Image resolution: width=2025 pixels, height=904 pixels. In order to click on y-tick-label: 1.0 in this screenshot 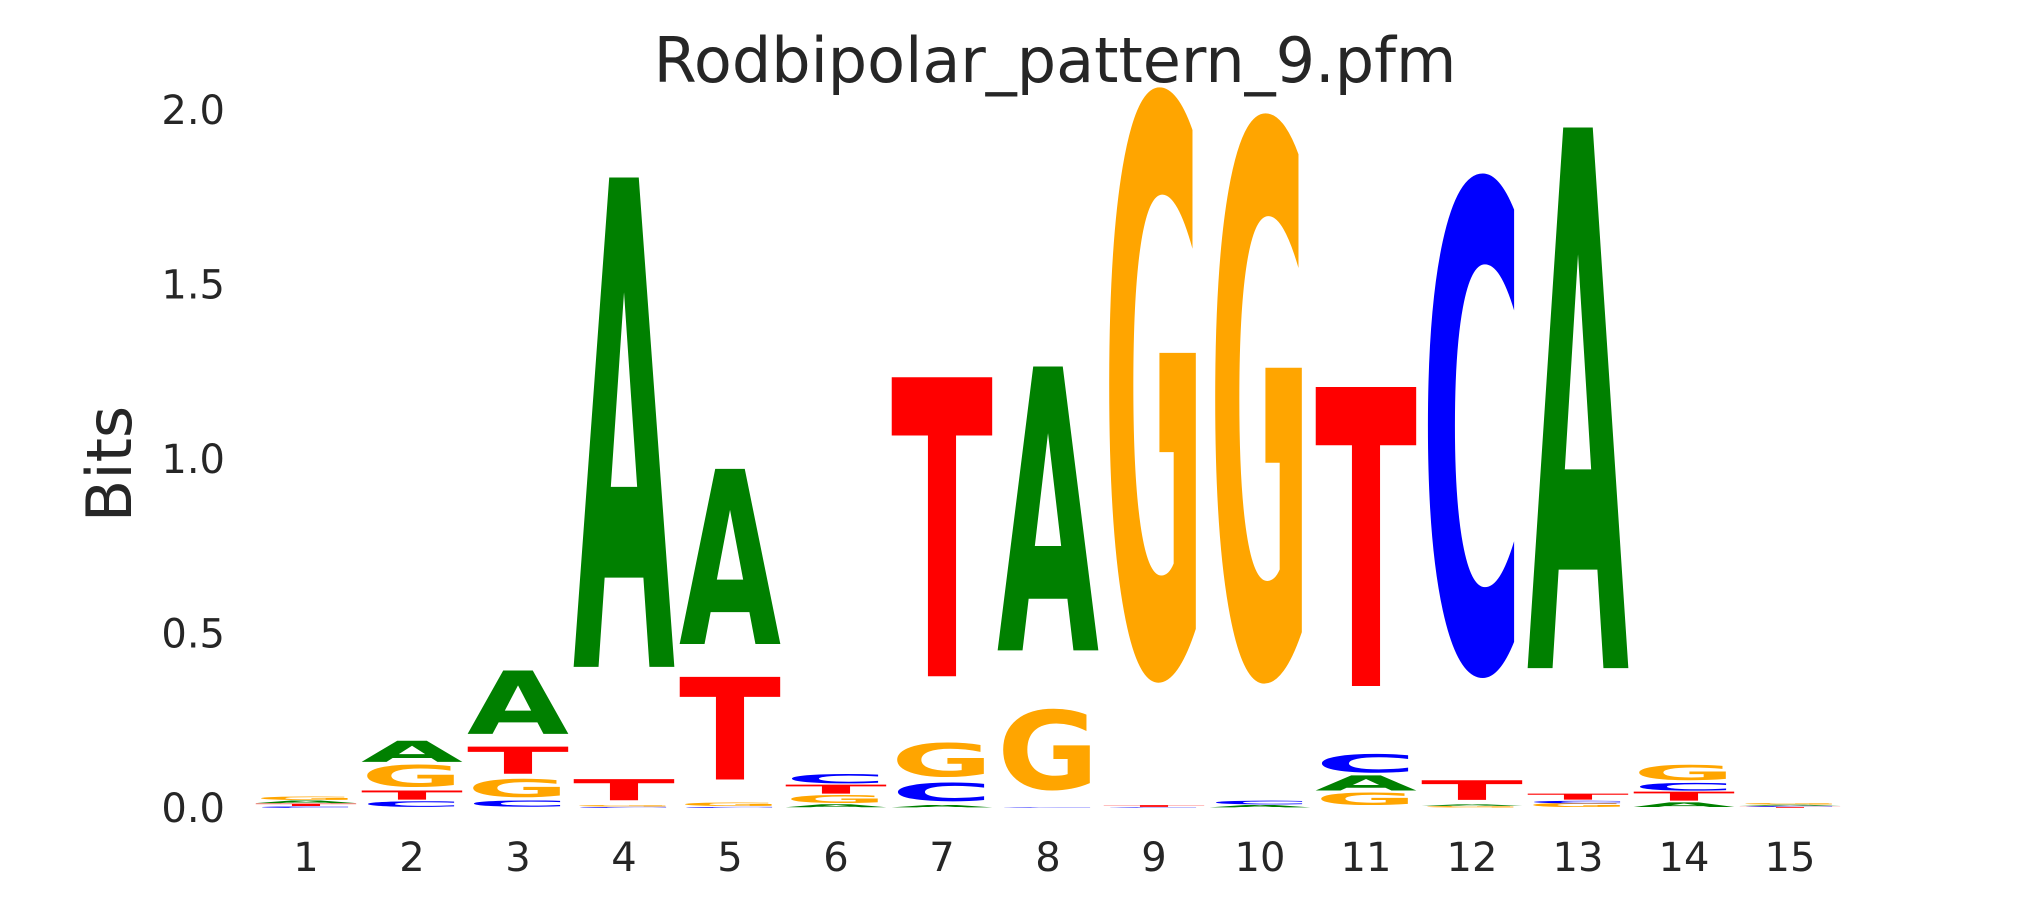, I will do `click(193, 460)`.